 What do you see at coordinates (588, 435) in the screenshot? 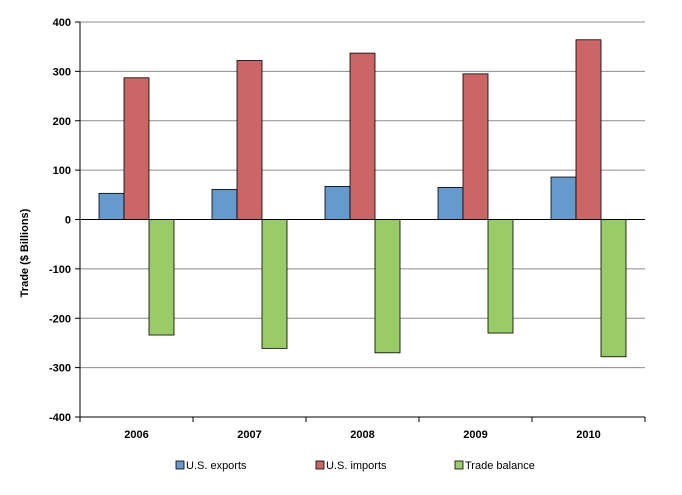
I see `x-tick-label: 2010` at bounding box center [588, 435].